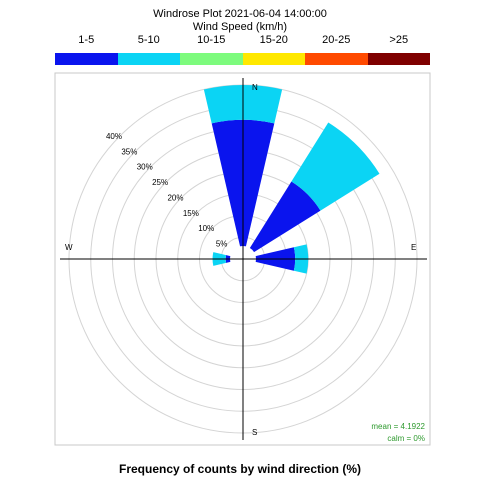 The width and height of the screenshot is (480, 480). What do you see at coordinates (240, 14) in the screenshot?
I see `chart-title: Windrose Plot 2021-06-04 14:00:00` at bounding box center [240, 14].